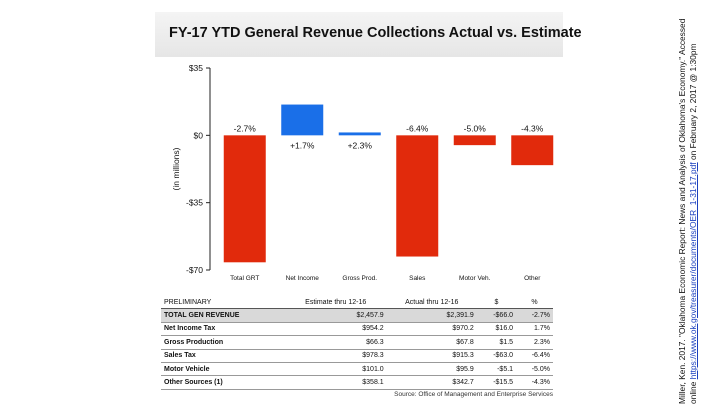 The height and width of the screenshot is (405, 720). Describe the element at coordinates (496, 342) in the screenshot. I see `cell-dollar: $1.5` at that location.